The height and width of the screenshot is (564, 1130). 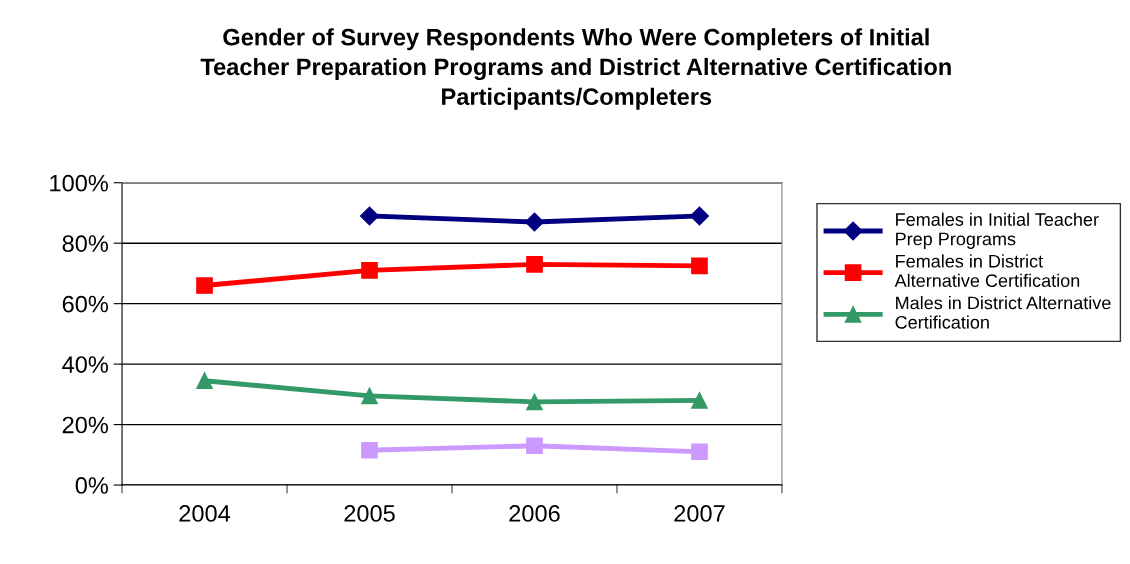 What do you see at coordinates (92, 485) in the screenshot?
I see `y-tick-label: 0%` at bounding box center [92, 485].